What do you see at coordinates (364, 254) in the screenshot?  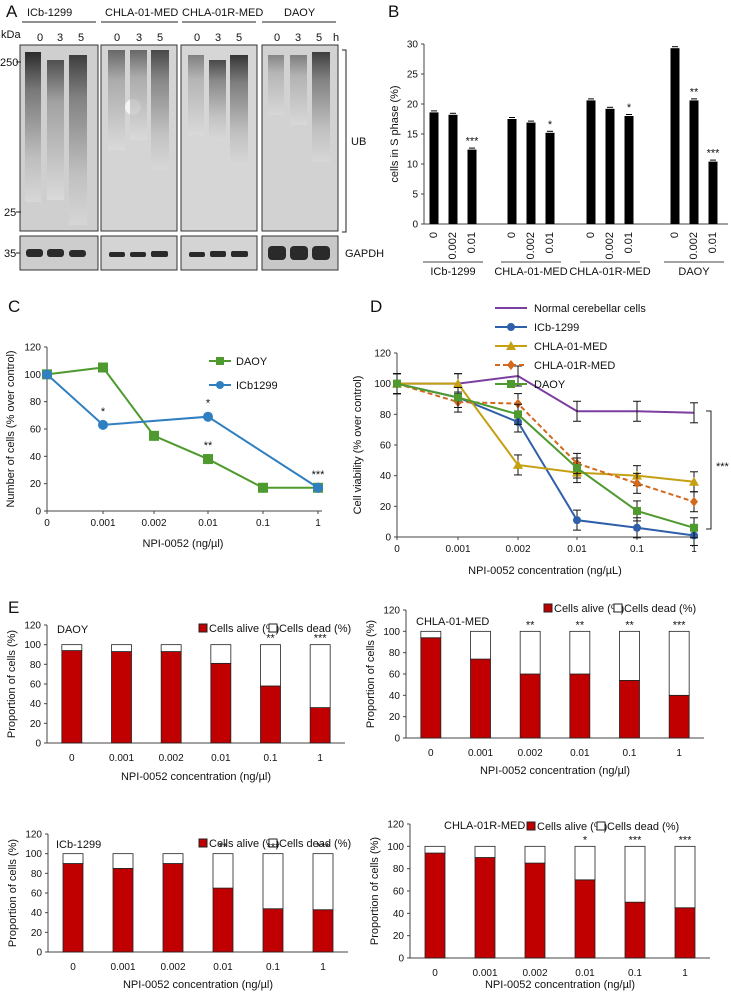 I see `gapdh-label: GAPDH` at bounding box center [364, 254].